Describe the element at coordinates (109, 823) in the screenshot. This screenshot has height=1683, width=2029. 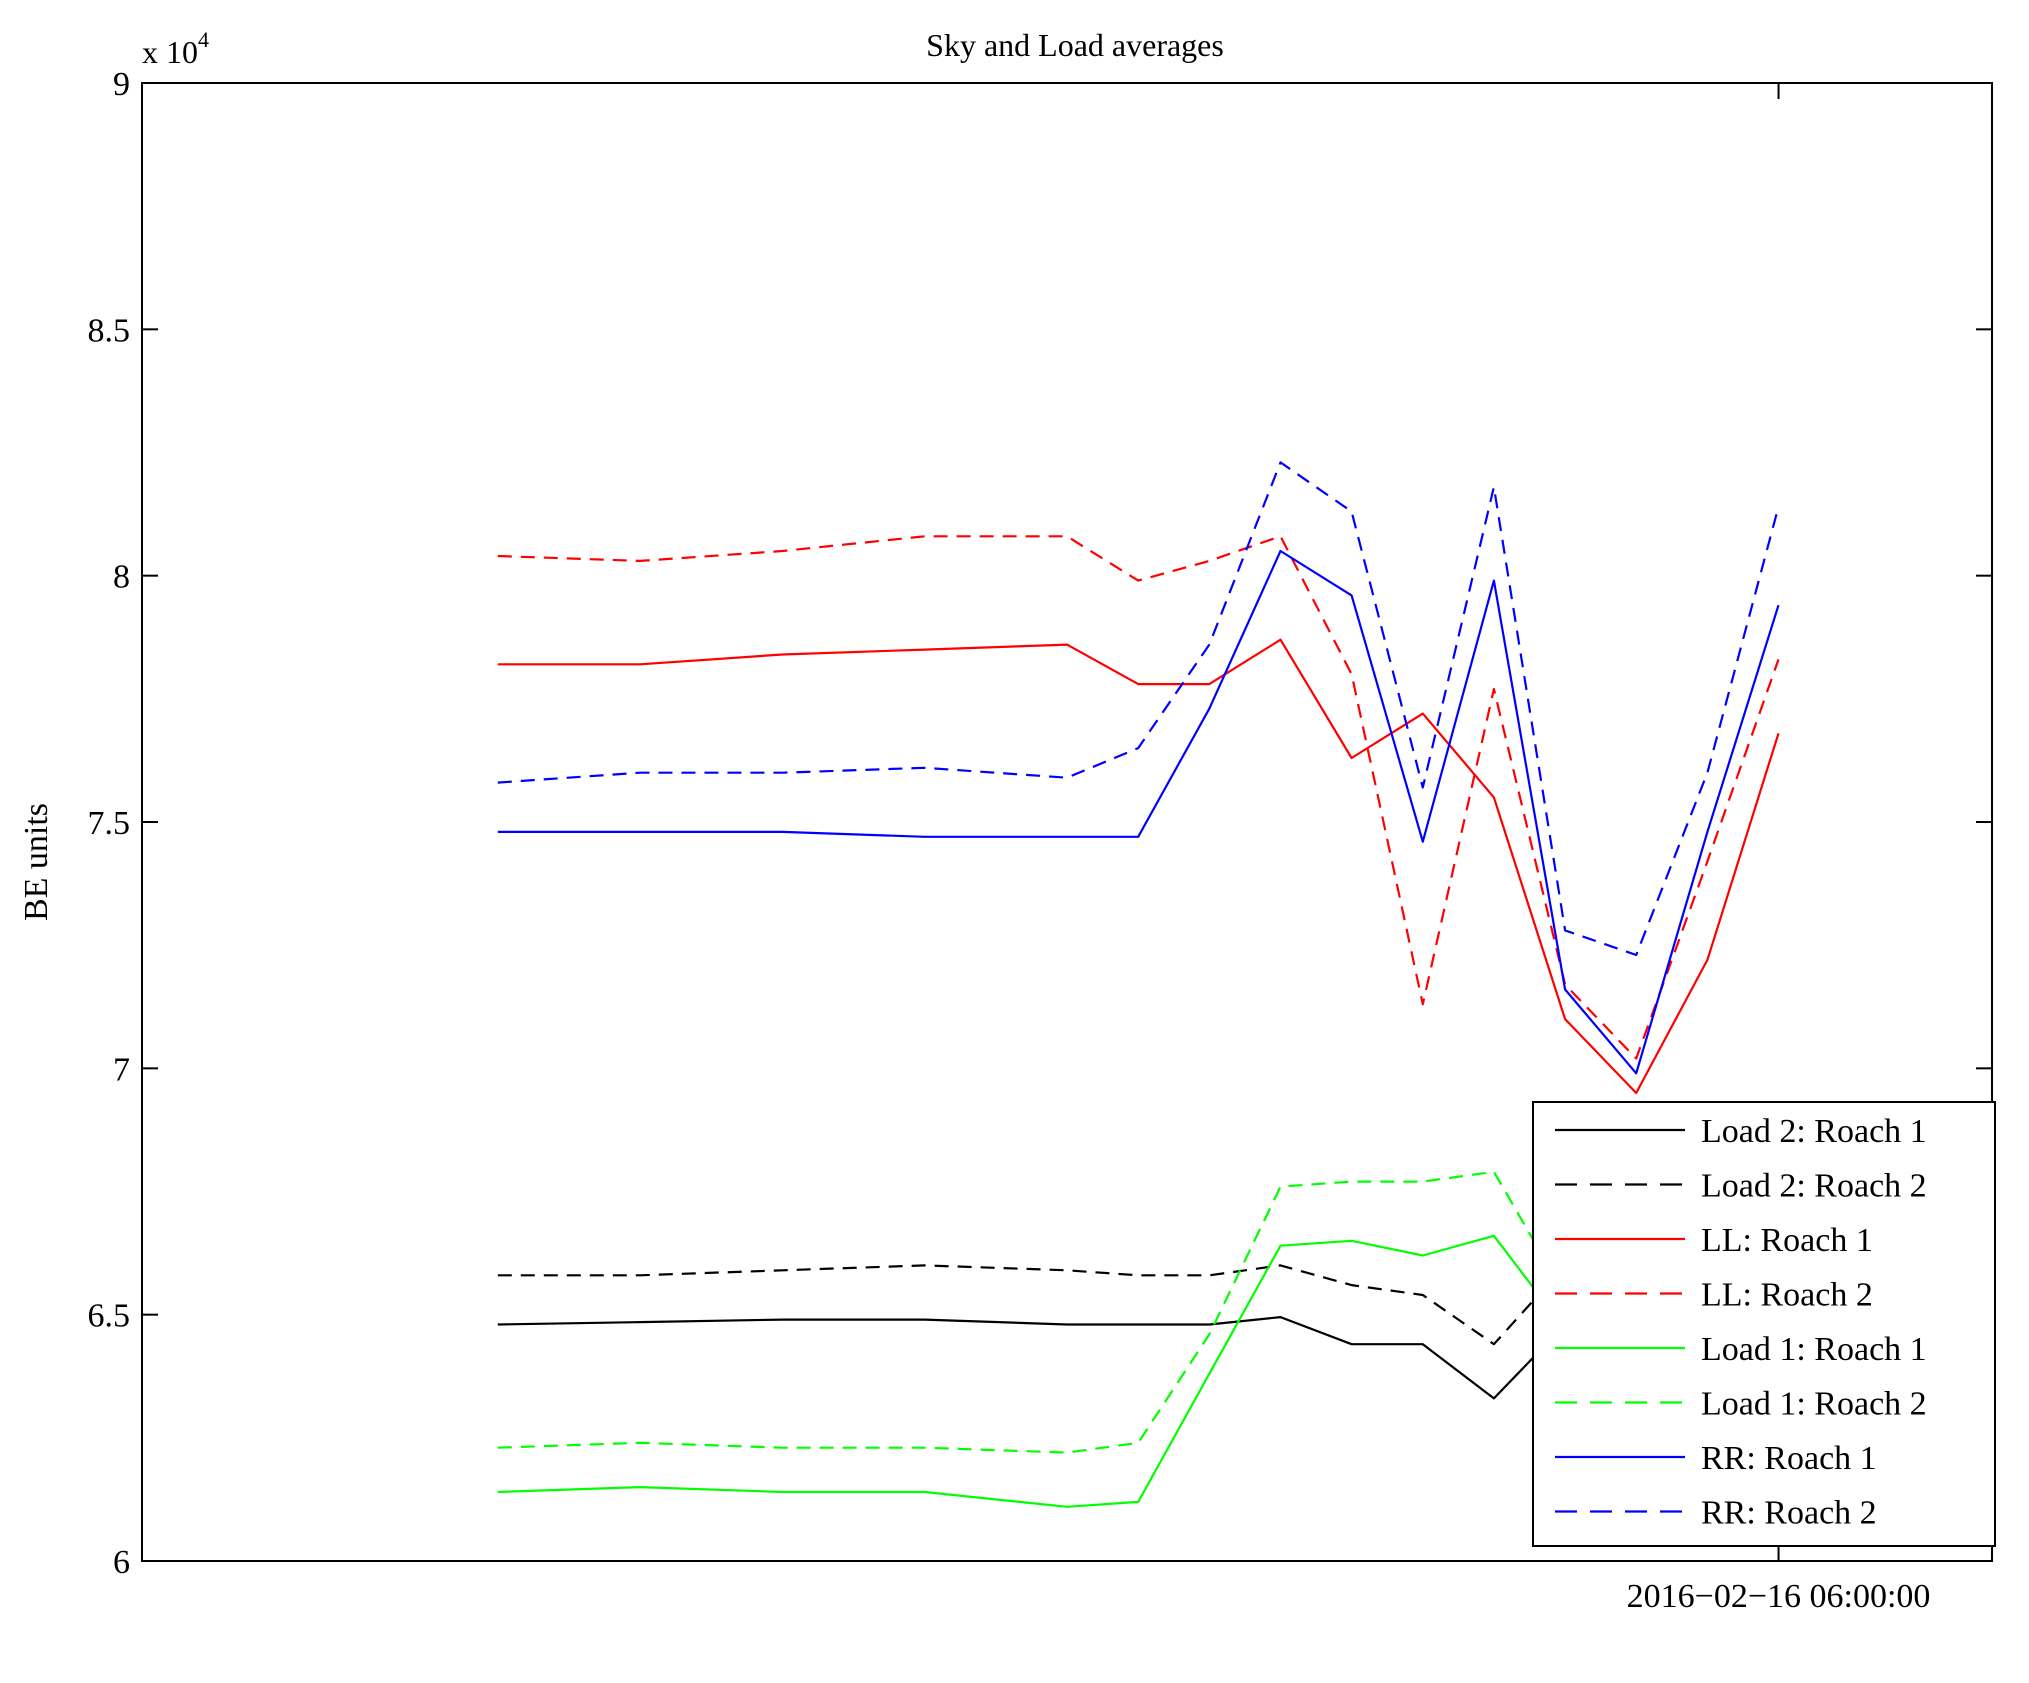
I see `y-tick-label: 7.5` at that location.